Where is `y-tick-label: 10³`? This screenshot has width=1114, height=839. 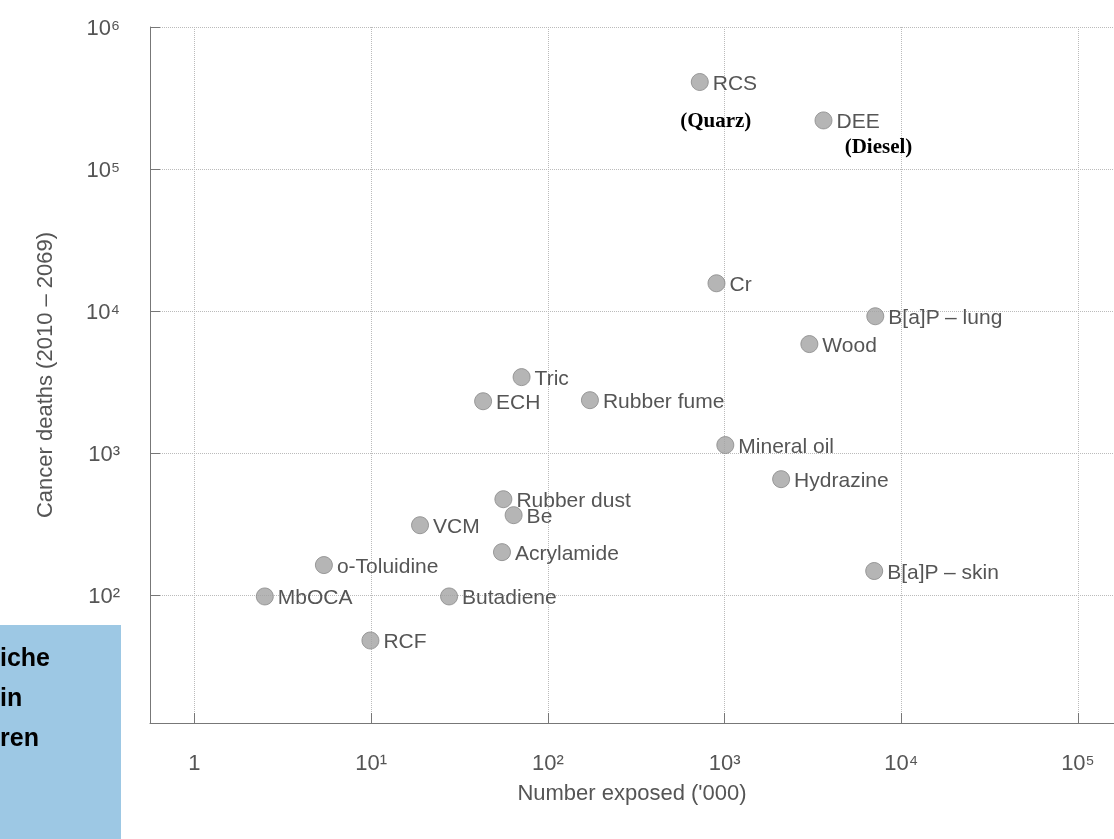
y-tick-label: 10³ is located at coordinates (104, 453).